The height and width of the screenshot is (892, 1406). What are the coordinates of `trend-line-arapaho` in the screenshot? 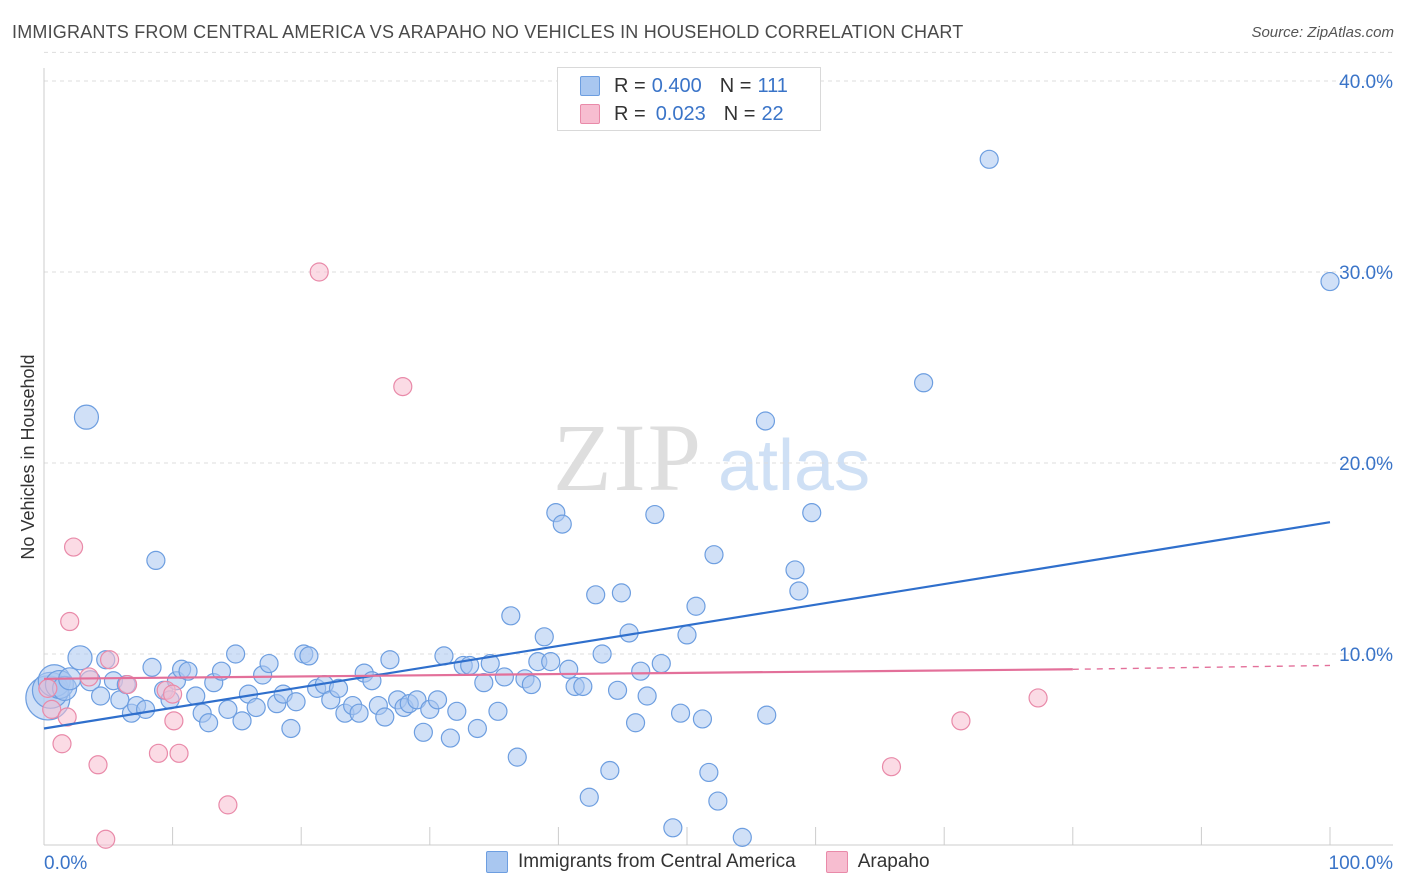 It's located at (558, 674).